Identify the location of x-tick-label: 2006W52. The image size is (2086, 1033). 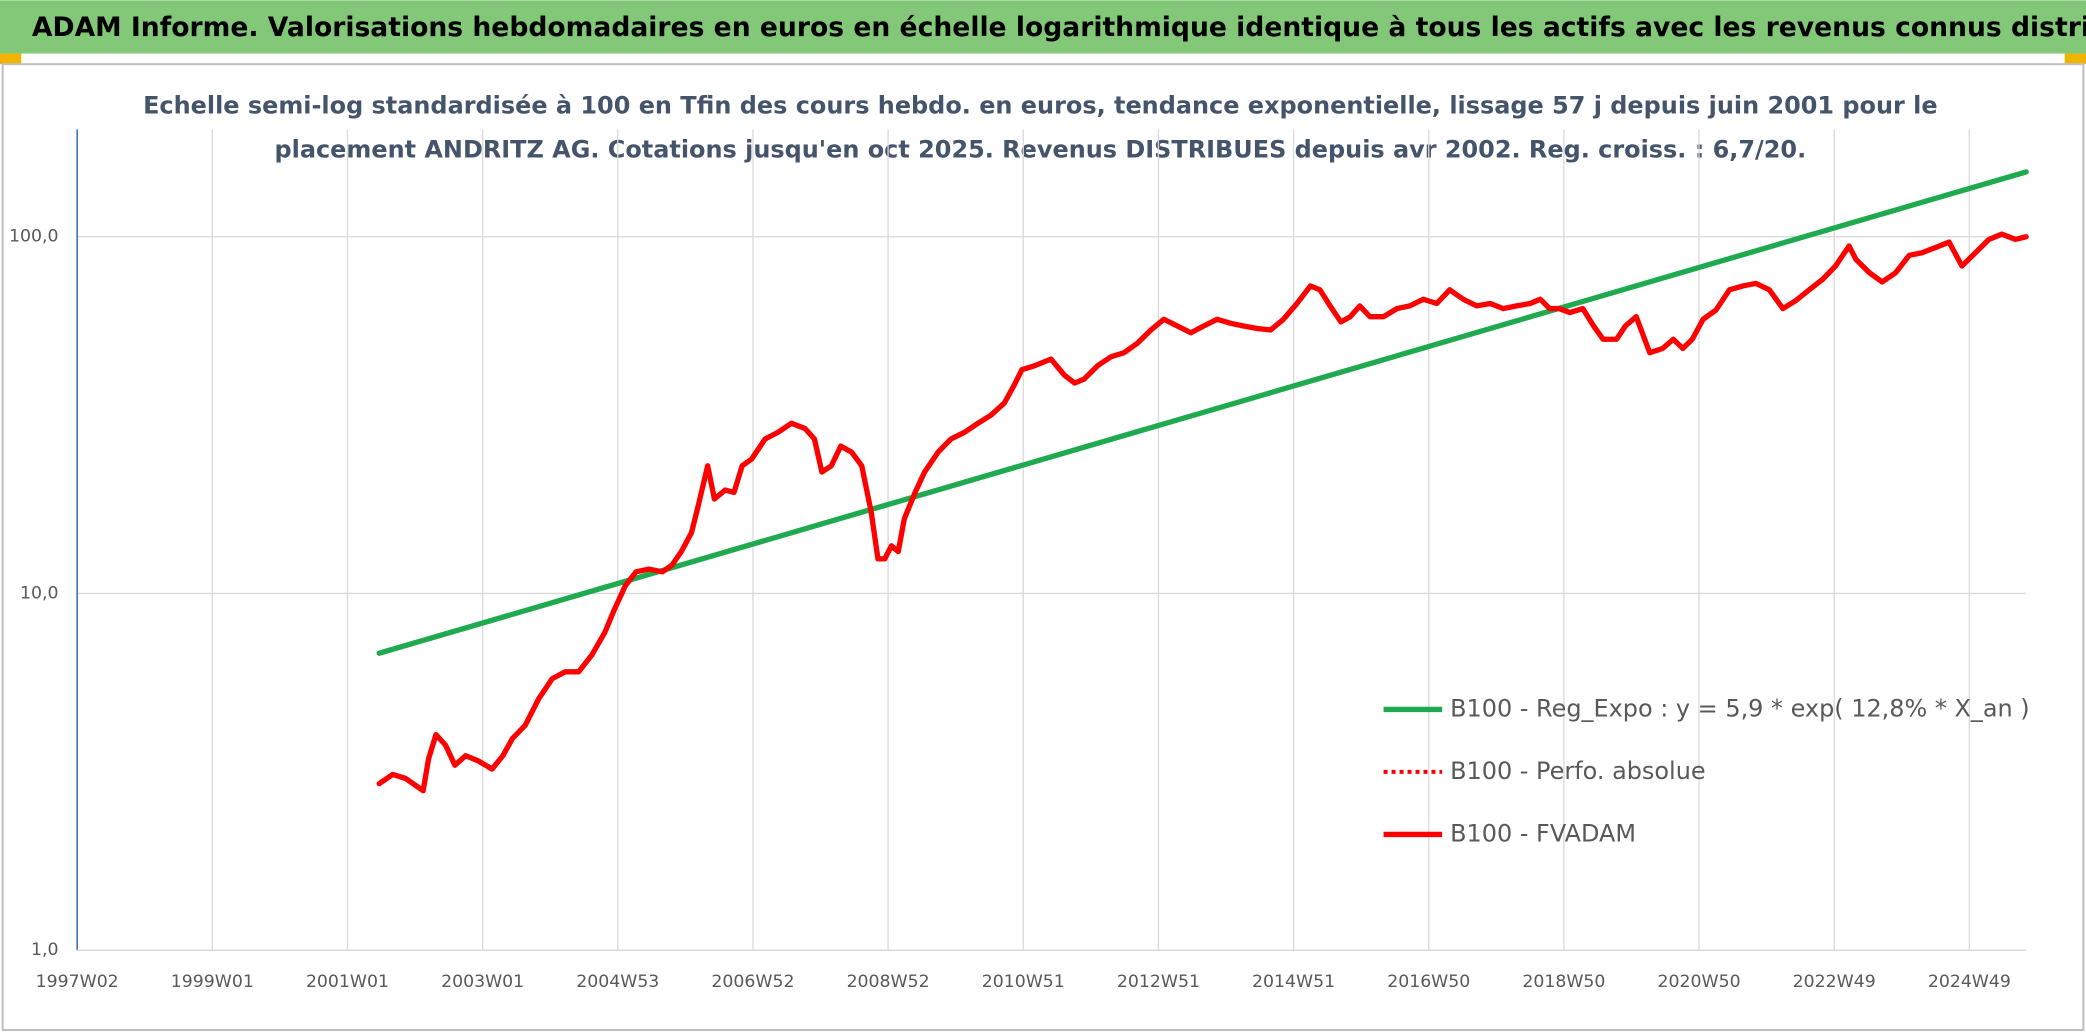
(752, 982).